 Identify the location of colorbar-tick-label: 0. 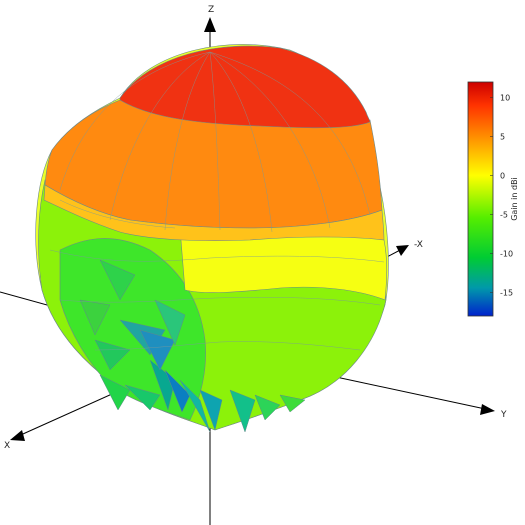
(502, 176).